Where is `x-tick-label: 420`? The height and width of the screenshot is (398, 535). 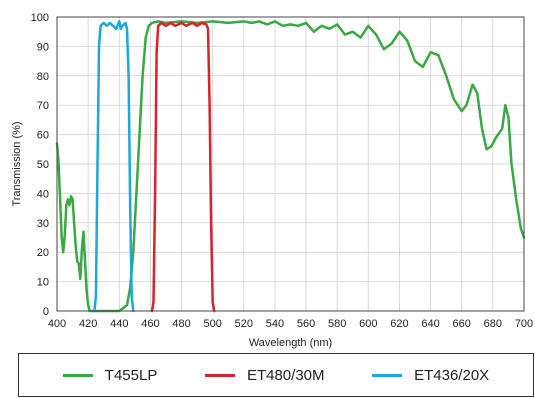 x-tick-label: 420 is located at coordinates (88, 324).